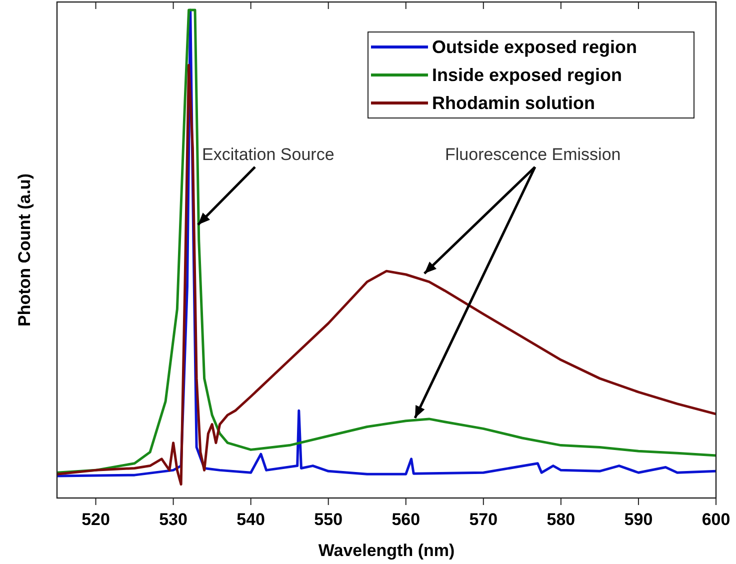 This screenshot has height=564, width=736. What do you see at coordinates (716, 519) in the screenshot?
I see `x-tick-label: 600` at bounding box center [716, 519].